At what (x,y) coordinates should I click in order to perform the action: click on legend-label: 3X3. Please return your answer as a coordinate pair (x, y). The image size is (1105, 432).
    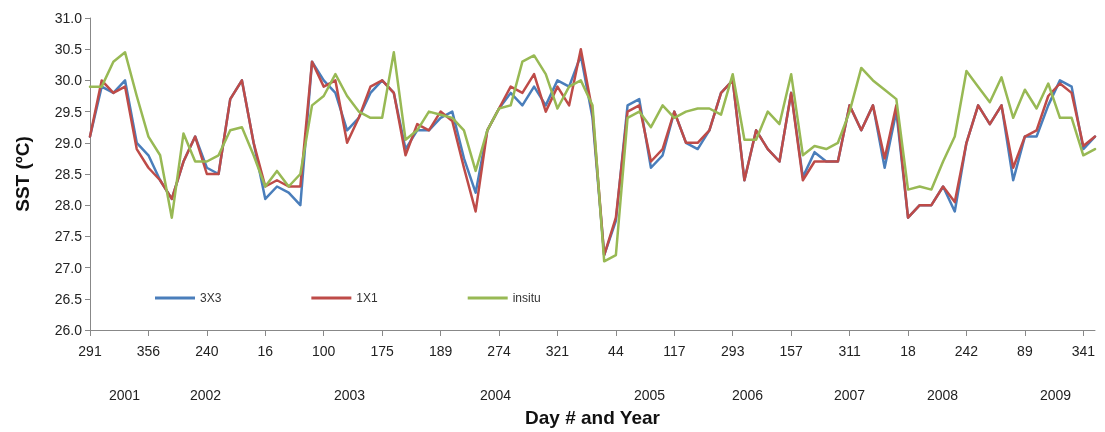
    Looking at the image, I should click on (211, 298).